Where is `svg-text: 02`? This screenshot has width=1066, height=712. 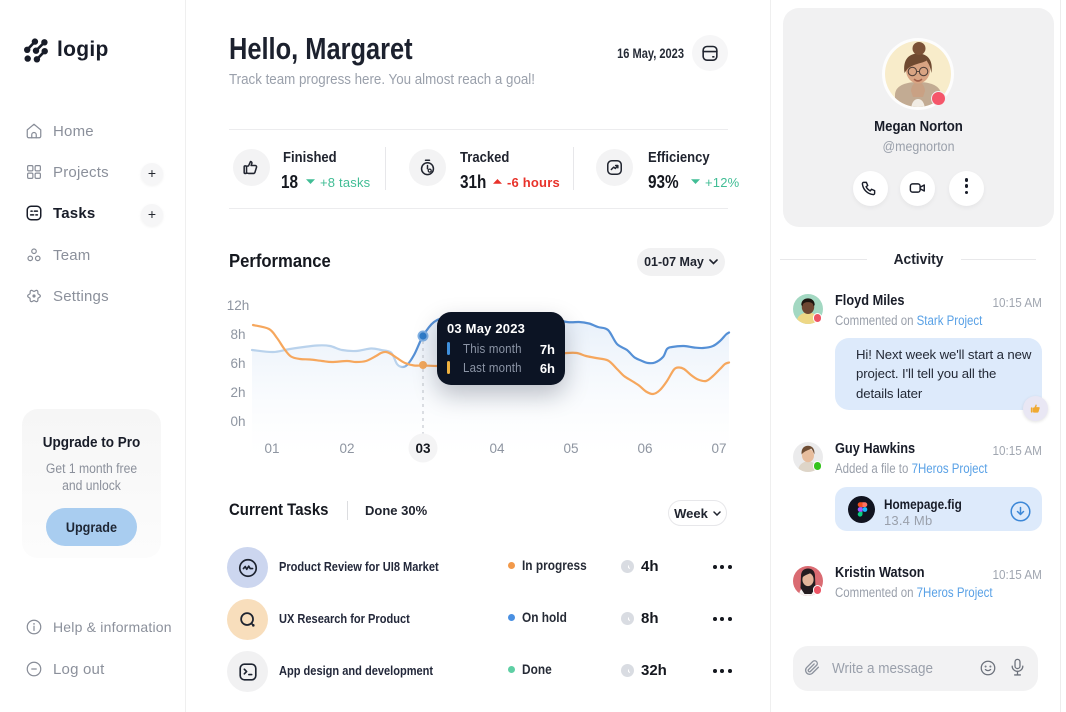
svg-text: 02 is located at coordinates (346, 448).